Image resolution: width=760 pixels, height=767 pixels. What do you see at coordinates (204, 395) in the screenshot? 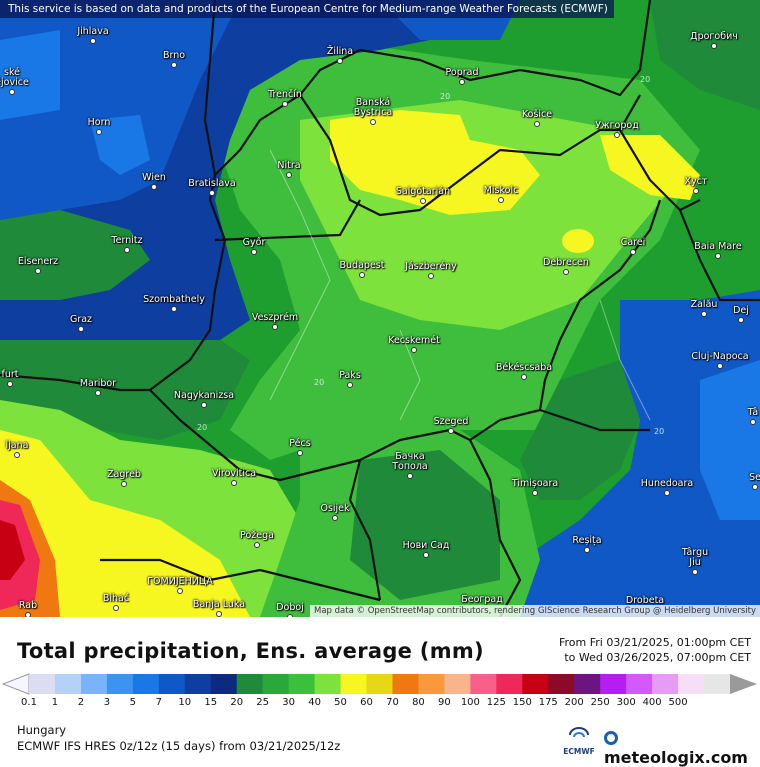
I see `city-label: Nagykanizsa` at bounding box center [204, 395].